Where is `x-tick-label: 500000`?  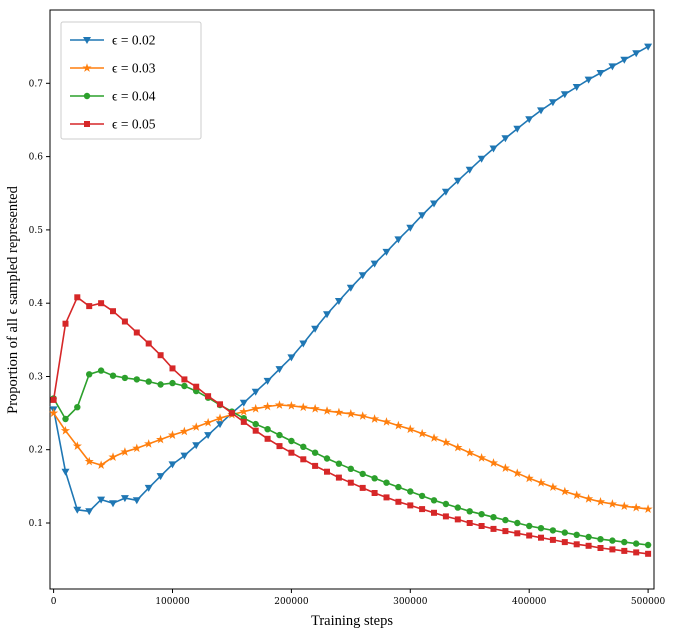
x-tick-label: 500000 is located at coordinates (648, 602).